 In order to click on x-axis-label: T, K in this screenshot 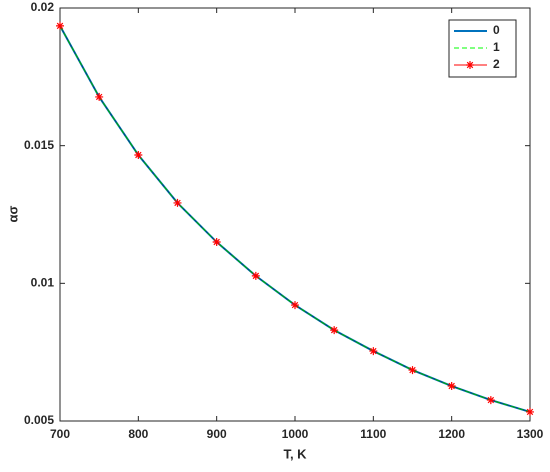, I will do `click(295, 453)`.